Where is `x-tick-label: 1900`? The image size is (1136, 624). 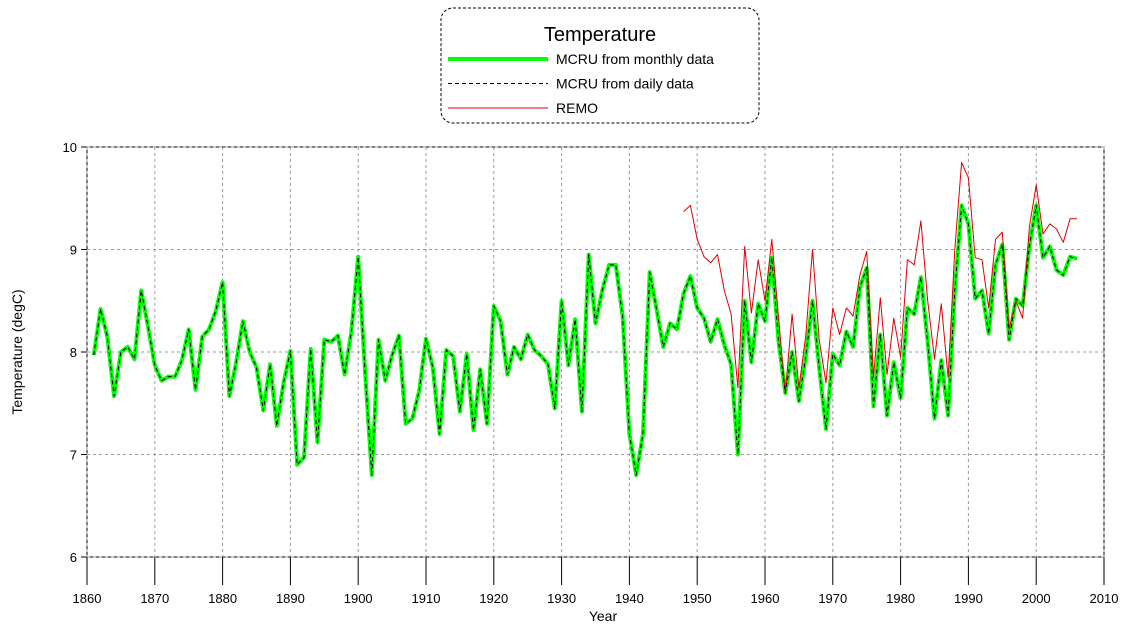 x-tick-label: 1900 is located at coordinates (358, 598).